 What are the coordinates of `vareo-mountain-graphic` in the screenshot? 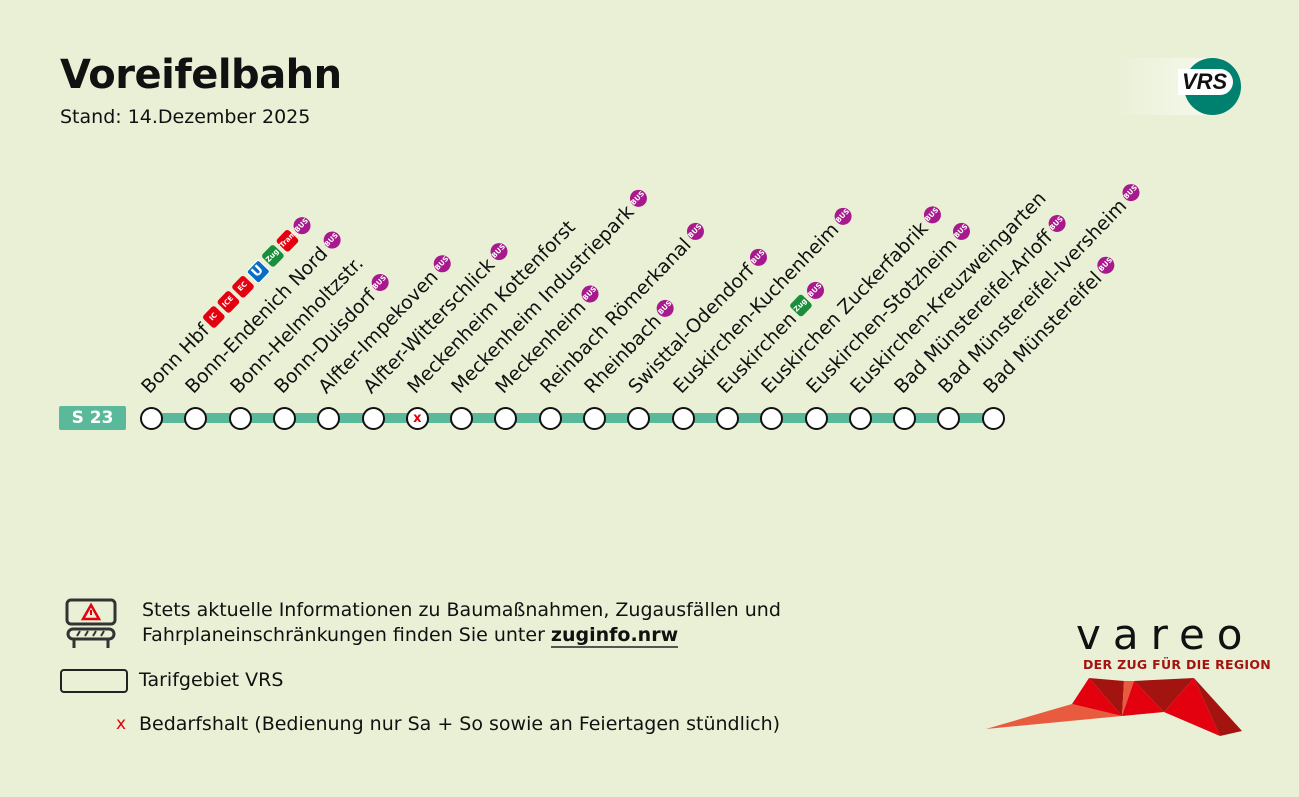 It's located at (1114, 707).